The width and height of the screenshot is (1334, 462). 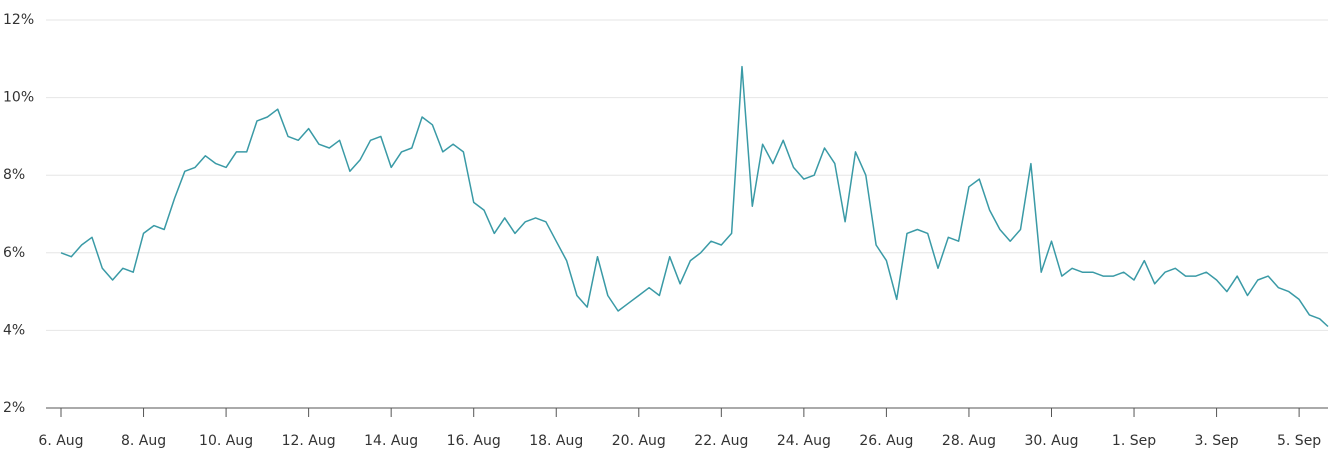 I want to click on x-tick-label: 14. Aug, so click(x=391, y=441).